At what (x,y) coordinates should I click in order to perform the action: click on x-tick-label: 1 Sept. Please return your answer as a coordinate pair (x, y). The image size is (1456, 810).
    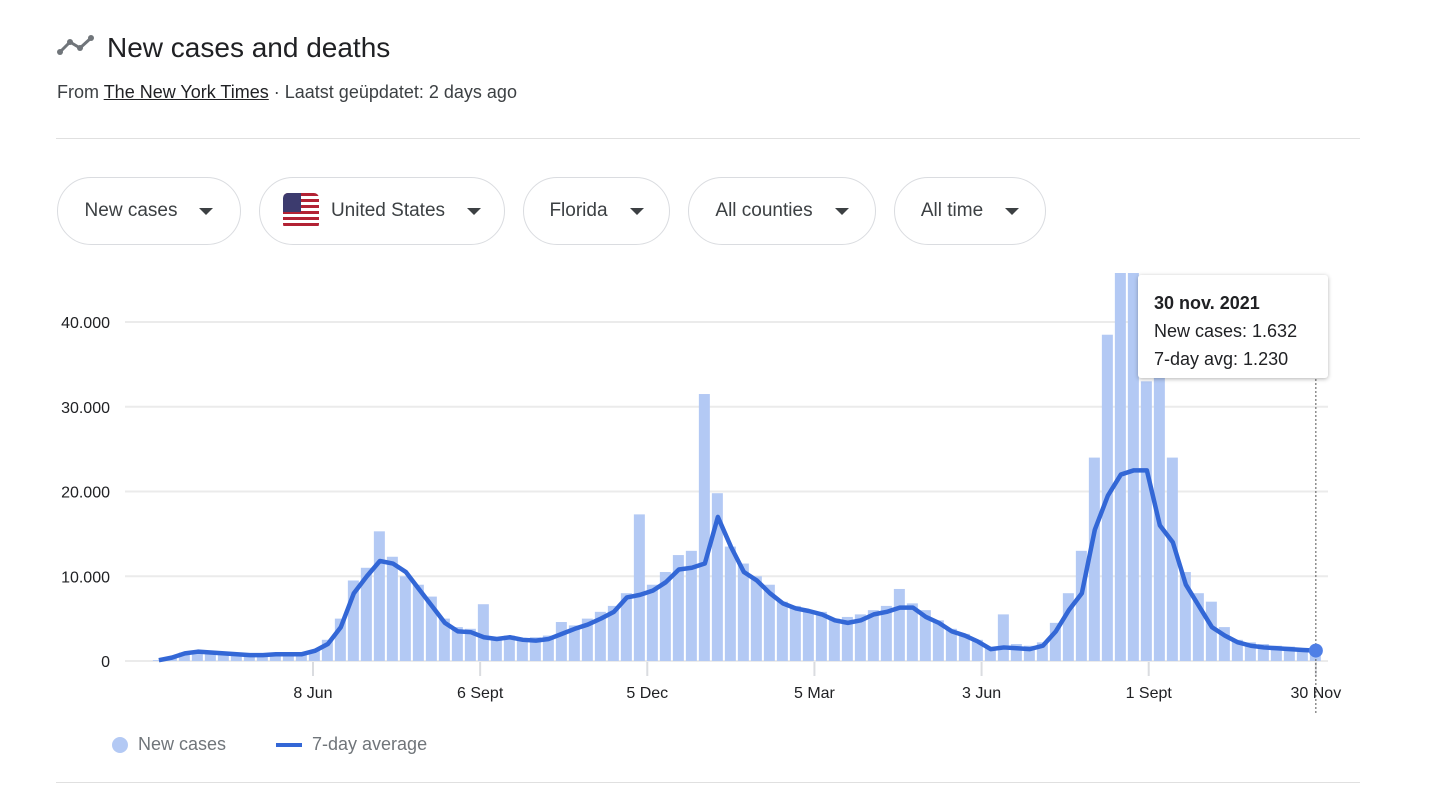
    Looking at the image, I should click on (1149, 693).